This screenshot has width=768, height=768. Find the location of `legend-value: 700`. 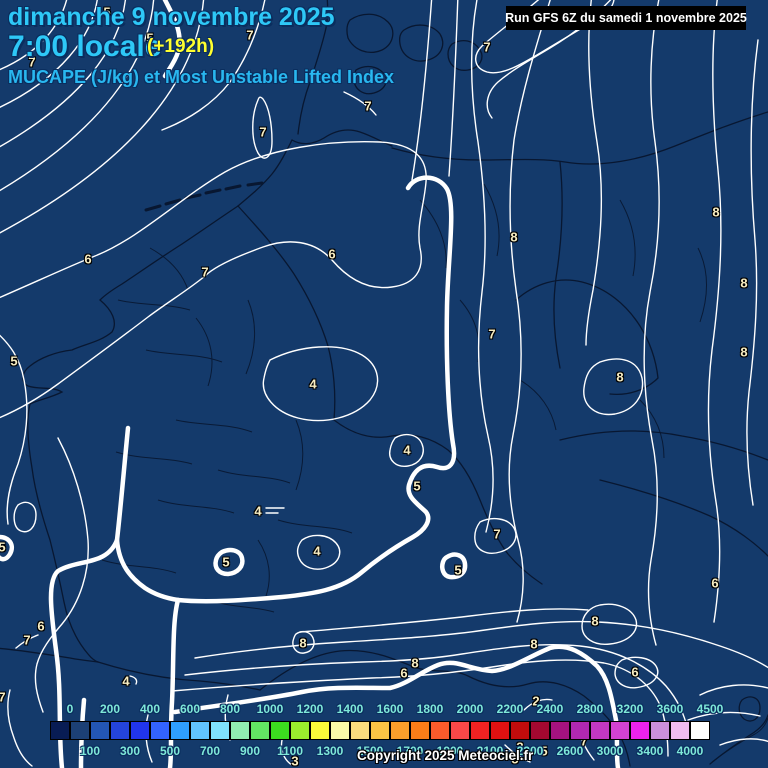

legend-value: 700 is located at coordinates (210, 751).